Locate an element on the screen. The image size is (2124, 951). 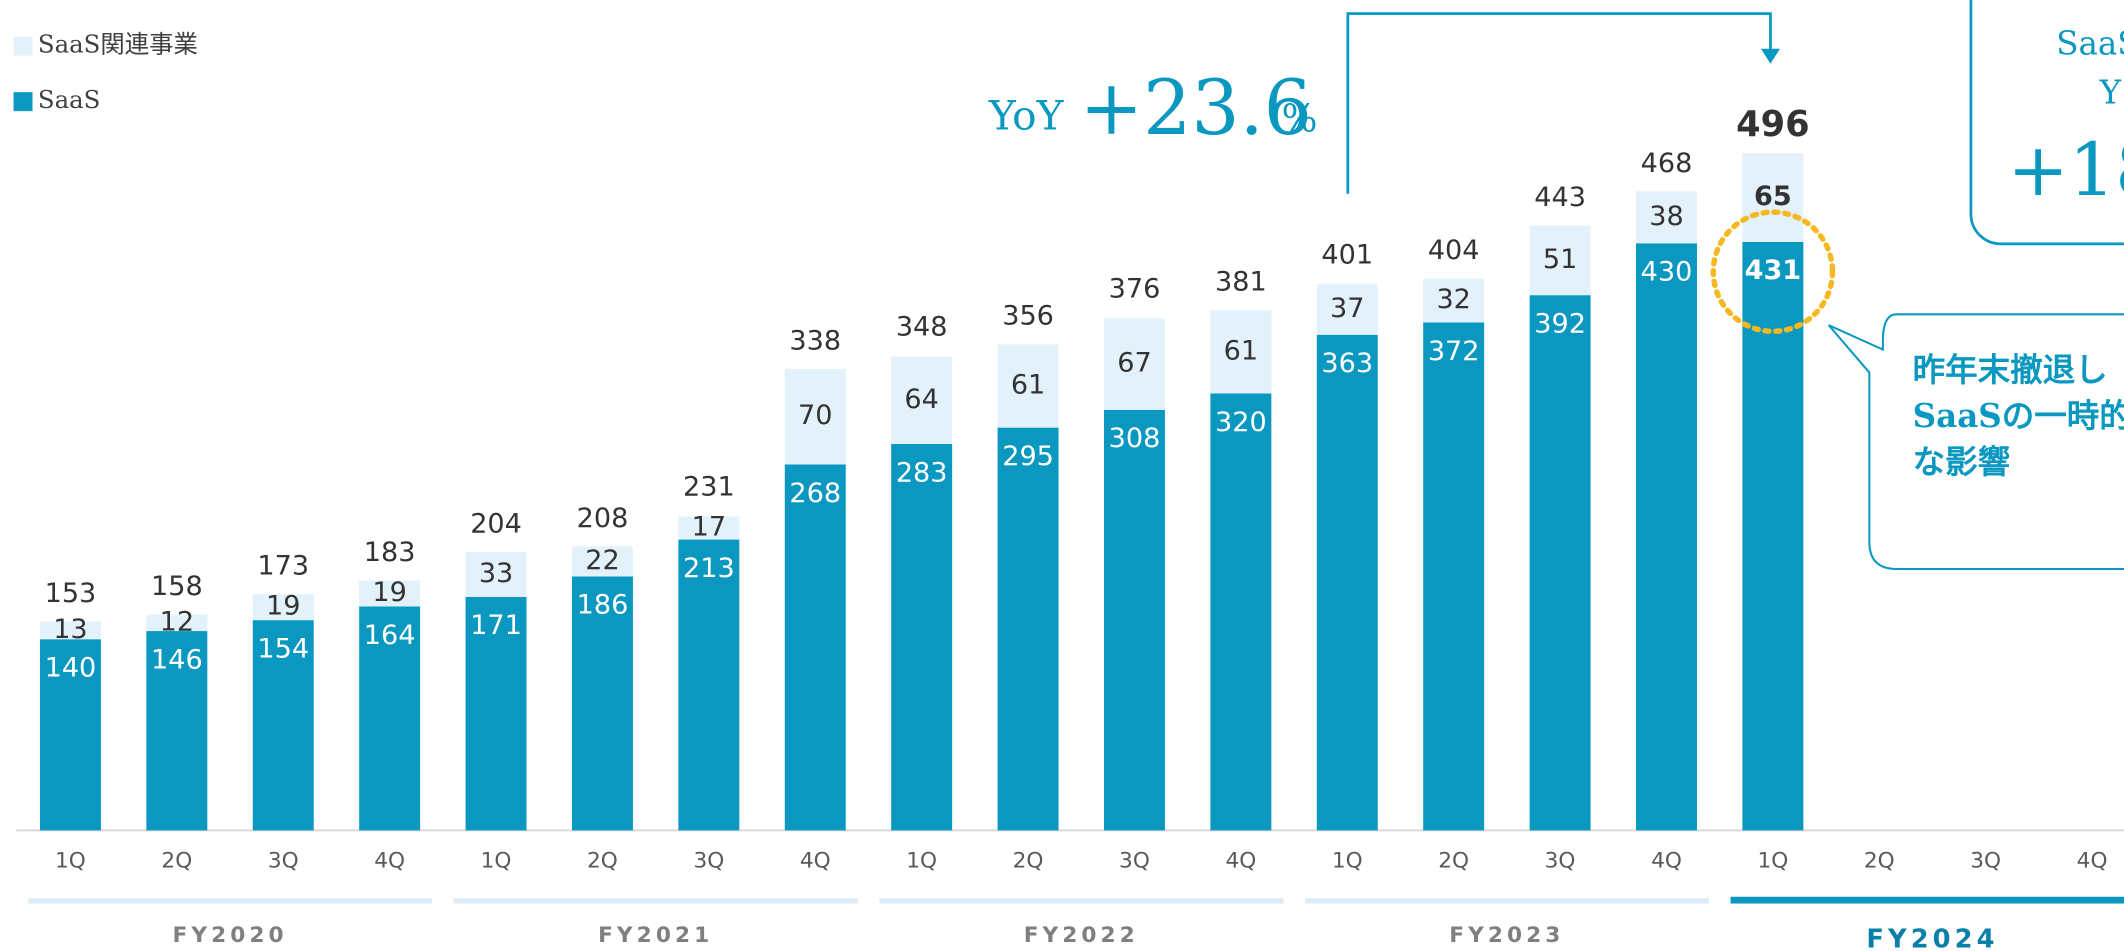
total-label: 204 is located at coordinates (496, 523).